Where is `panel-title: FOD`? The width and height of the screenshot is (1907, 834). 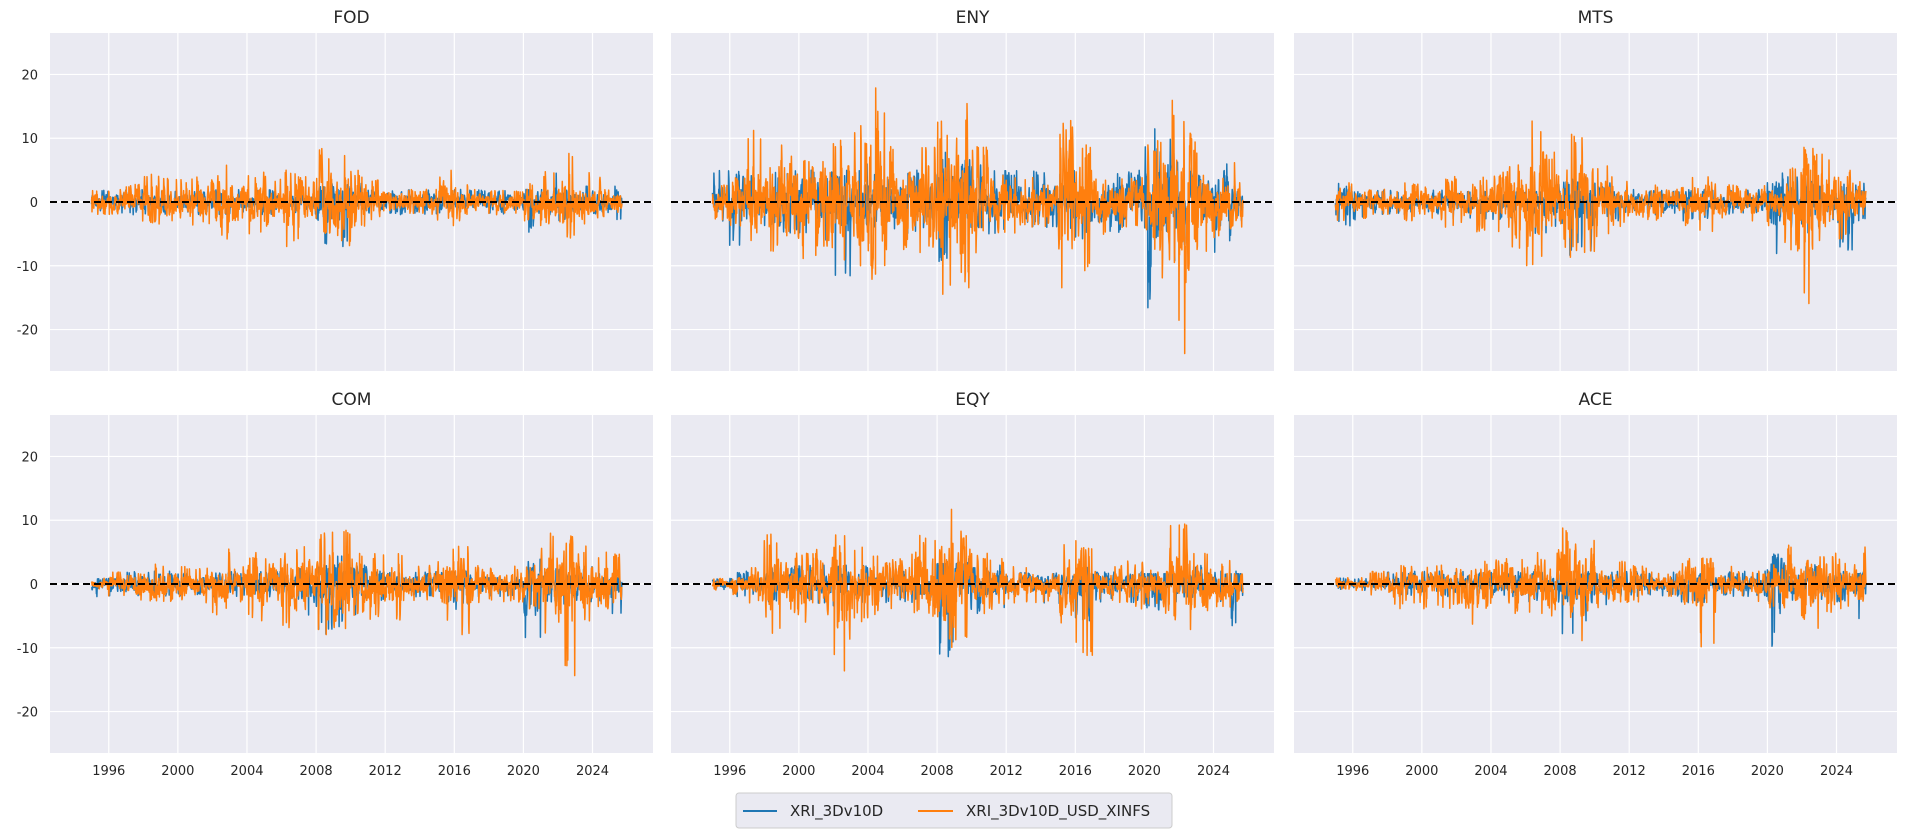
panel-title: FOD is located at coordinates (351, 18).